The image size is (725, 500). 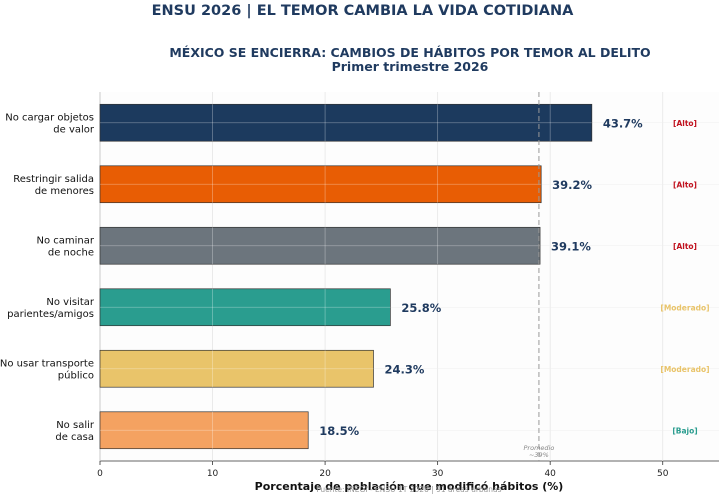 I want to click on value-label: 43.7%, so click(x=623, y=123).